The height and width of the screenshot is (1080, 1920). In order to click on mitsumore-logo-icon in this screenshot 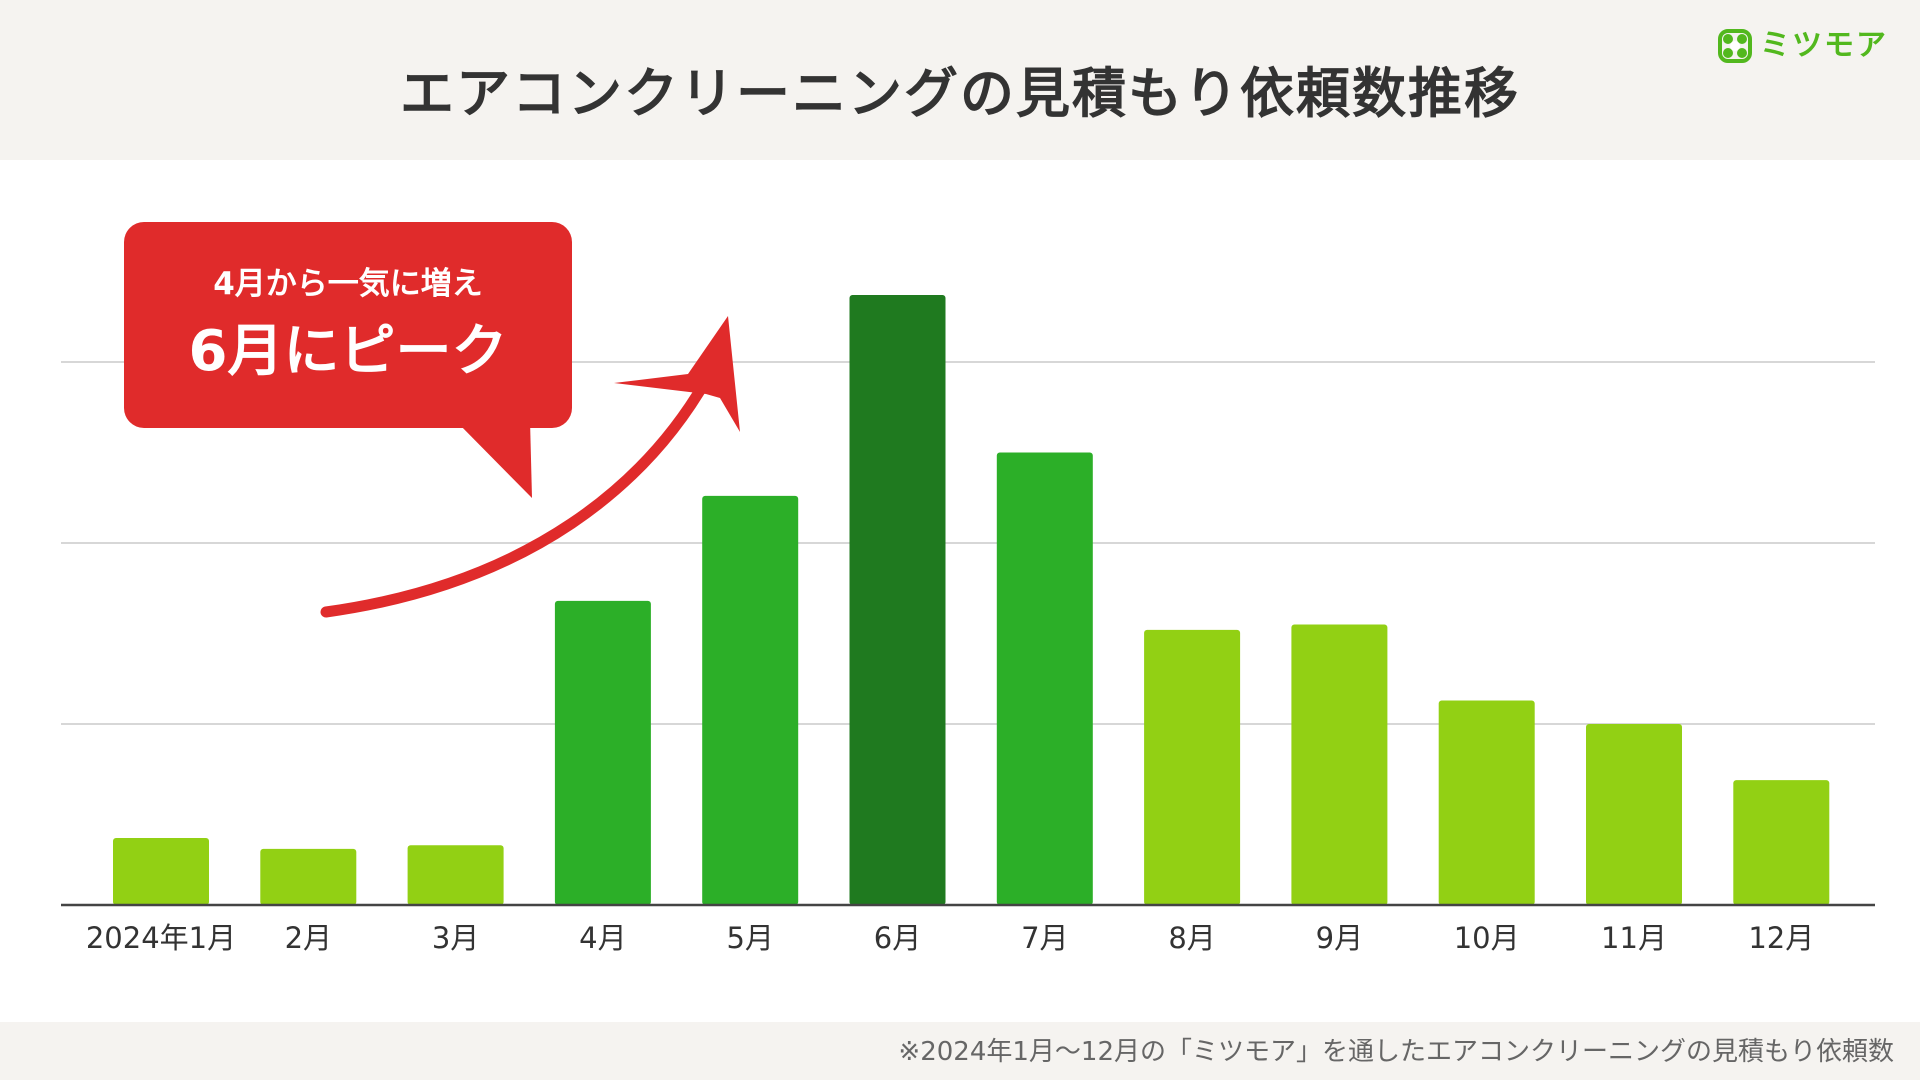, I will do `click(1735, 46)`.